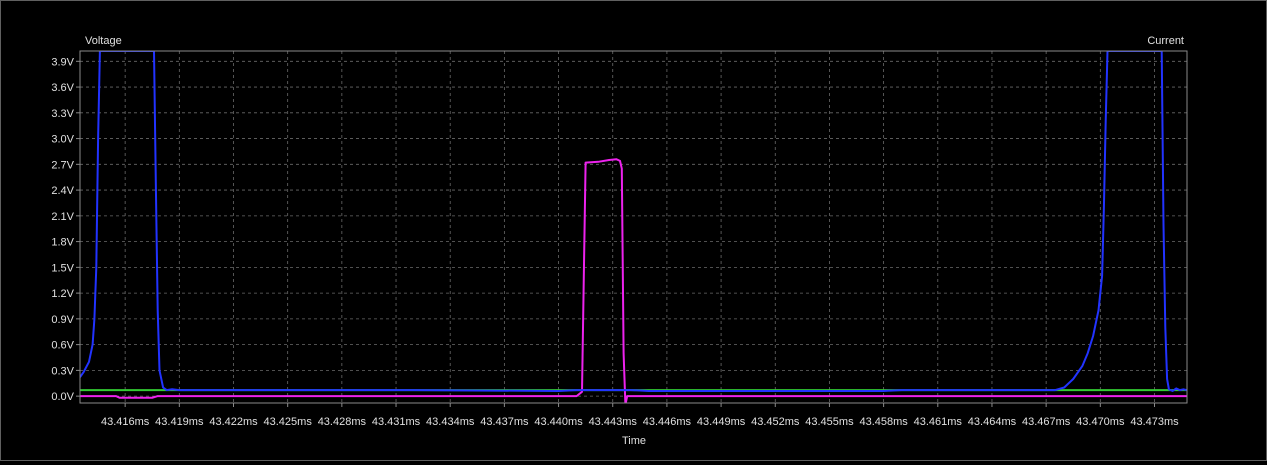  Describe the element at coordinates (1046, 422) in the screenshot. I see `x-tick-label: 43.467ms` at that location.